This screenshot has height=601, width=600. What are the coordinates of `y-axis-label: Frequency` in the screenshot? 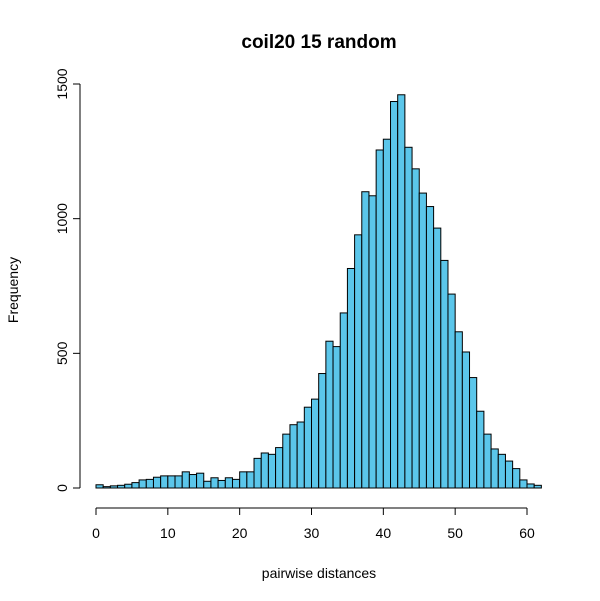 It's located at (13, 290).